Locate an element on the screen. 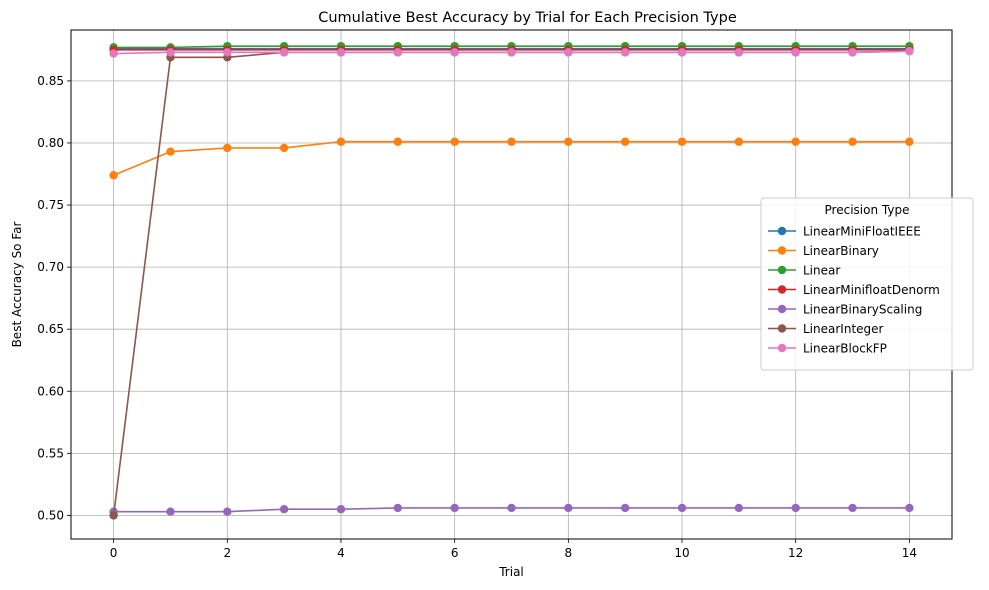  series-linearbinaryscaling is located at coordinates (511, 509).